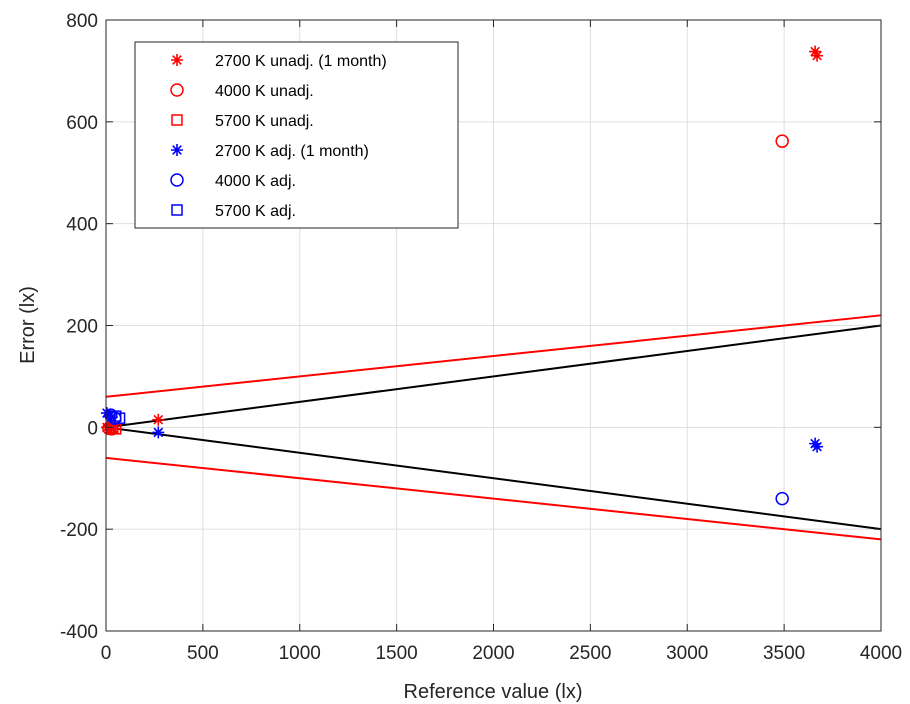 The width and height of the screenshot is (910, 704). I want to click on x-tick-label: 2500, so click(590, 653).